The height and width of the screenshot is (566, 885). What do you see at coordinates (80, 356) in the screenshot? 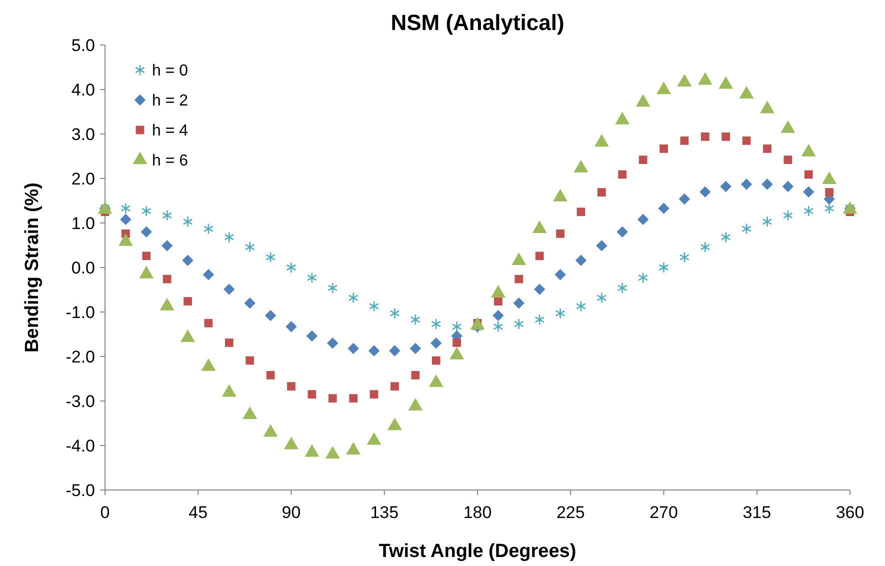
I see `y-tick-label: -2.0` at bounding box center [80, 356].